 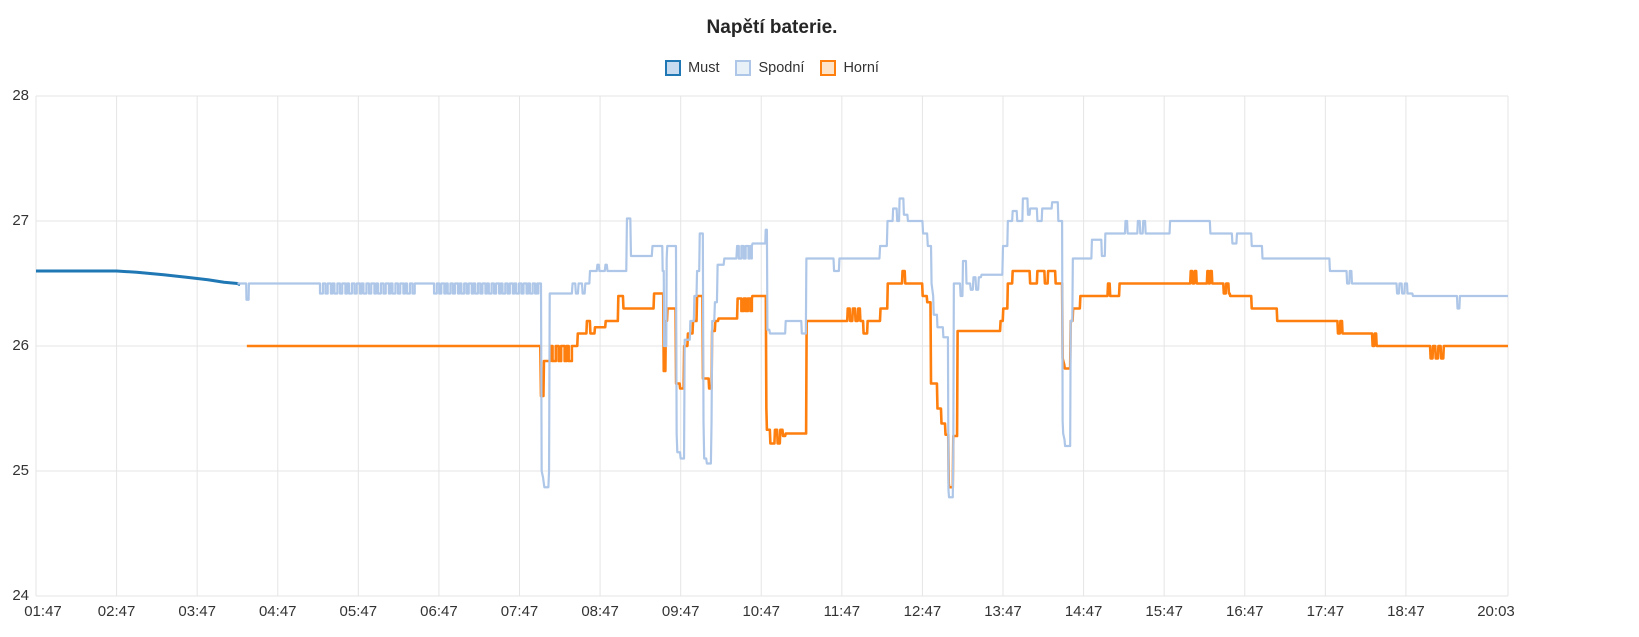 What do you see at coordinates (520, 611) in the screenshot?
I see `x-tick-label: 07:47` at bounding box center [520, 611].